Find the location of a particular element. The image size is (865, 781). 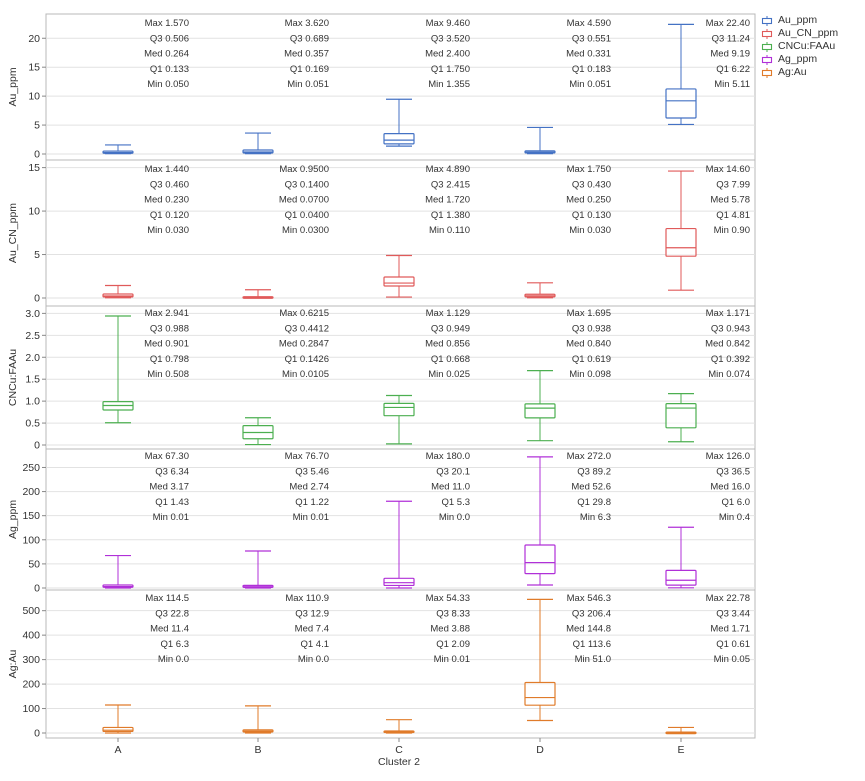

stat-q3: Q3 0.689 is located at coordinates (309, 38).